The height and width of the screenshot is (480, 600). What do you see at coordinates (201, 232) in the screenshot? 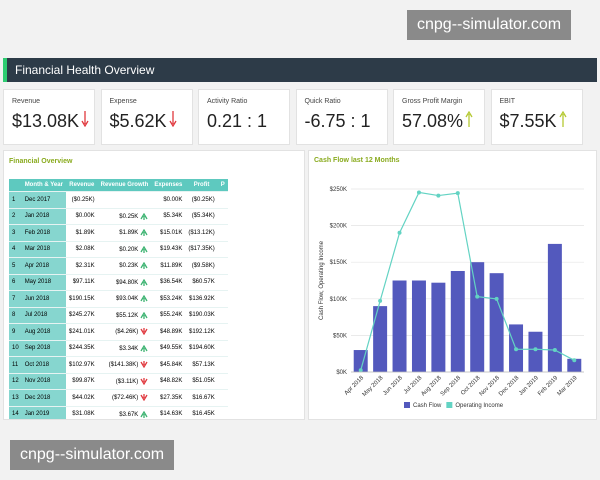
I see `cell-text: ($13.12K)` at bounding box center [201, 232].